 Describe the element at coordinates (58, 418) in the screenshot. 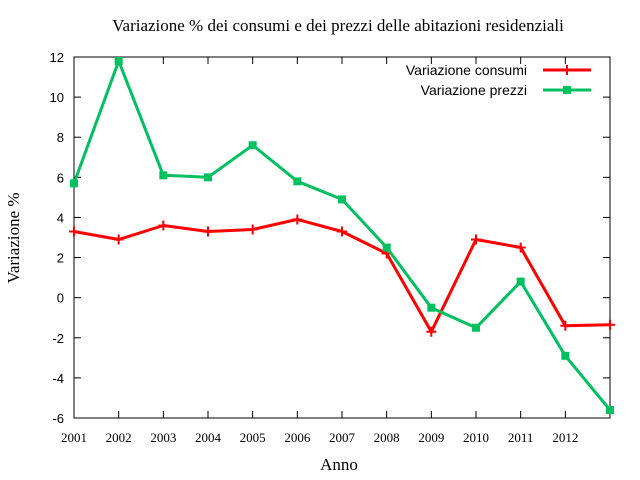

I see `y-tick-label: -6` at that location.